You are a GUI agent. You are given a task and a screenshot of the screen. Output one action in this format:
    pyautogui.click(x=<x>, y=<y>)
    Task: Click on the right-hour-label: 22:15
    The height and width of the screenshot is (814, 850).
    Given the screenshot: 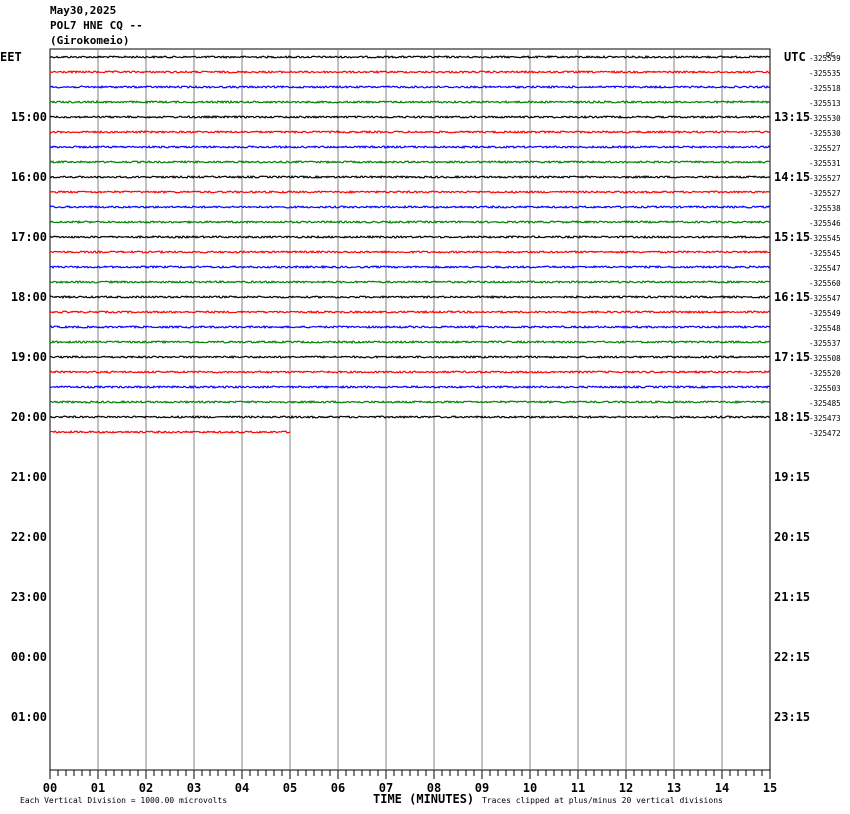 What is the action you would take?
    pyautogui.click(x=792, y=657)
    